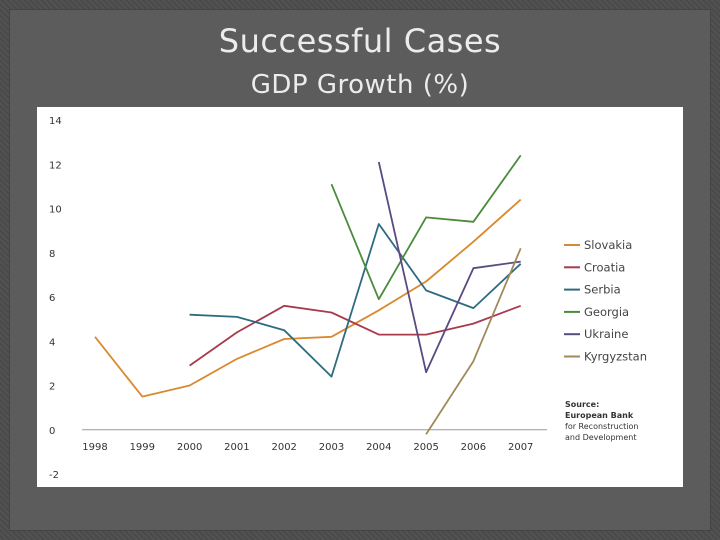 The image size is (720, 540). I want to click on series-line-croatia, so click(355, 335).